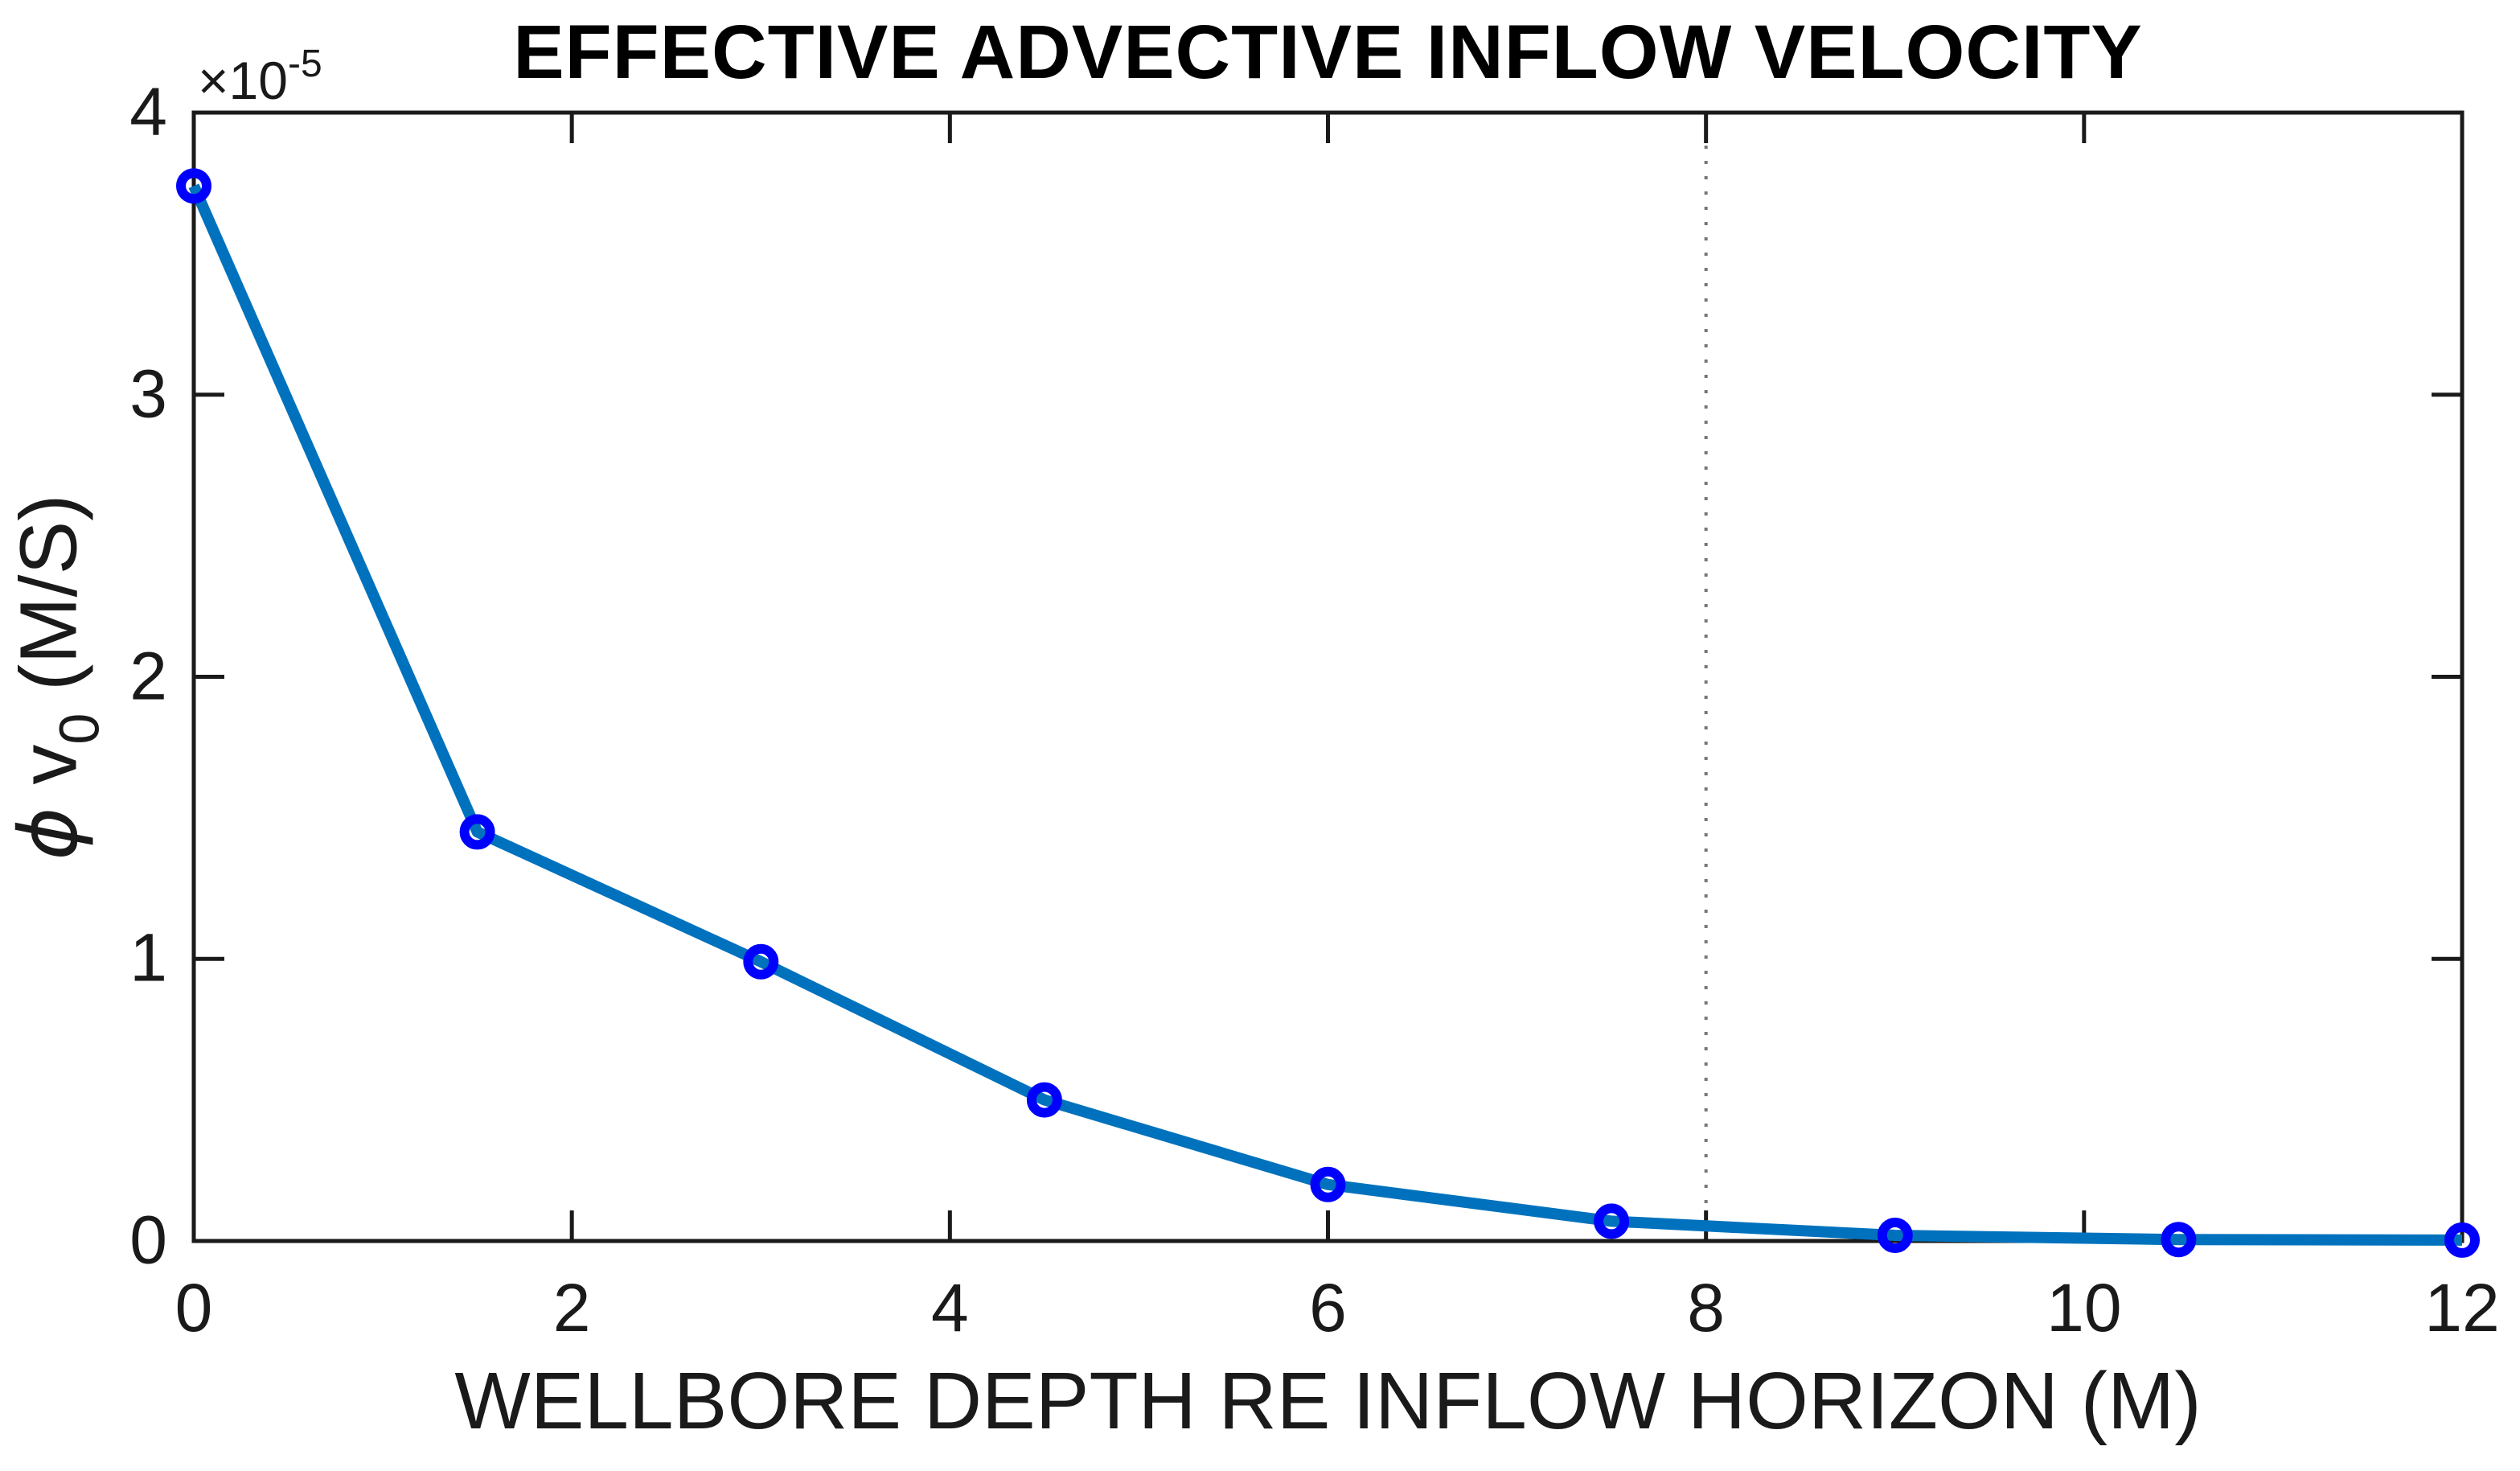  What do you see at coordinates (1328, 1401) in the screenshot?
I see `x-axis-label: WELLBORE DEPTH RE INFLOW HORIZON (M)` at bounding box center [1328, 1401].